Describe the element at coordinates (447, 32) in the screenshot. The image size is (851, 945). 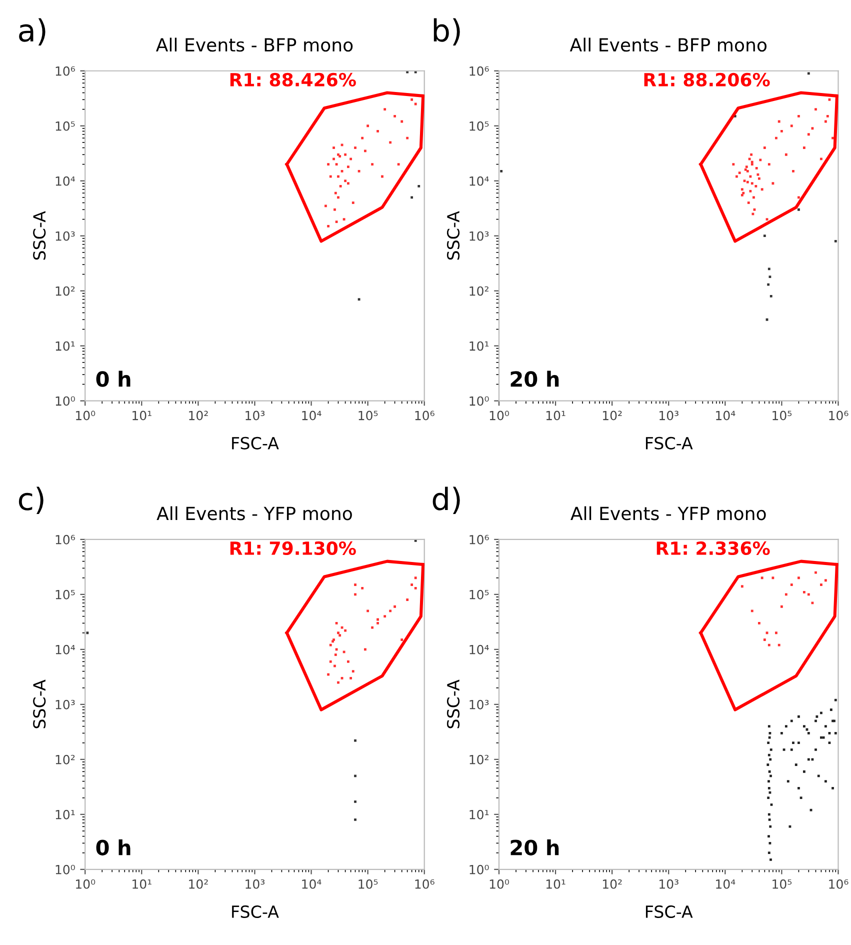
I see `text: b)` at that location.